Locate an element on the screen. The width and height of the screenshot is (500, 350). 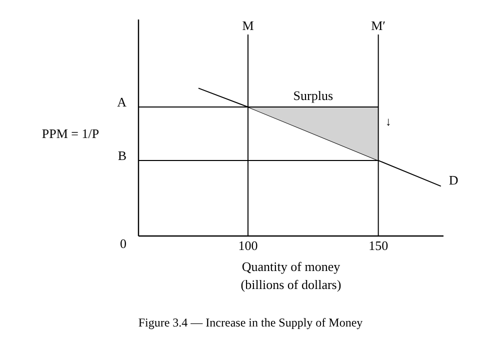
text: 0 is located at coordinates (123, 243).